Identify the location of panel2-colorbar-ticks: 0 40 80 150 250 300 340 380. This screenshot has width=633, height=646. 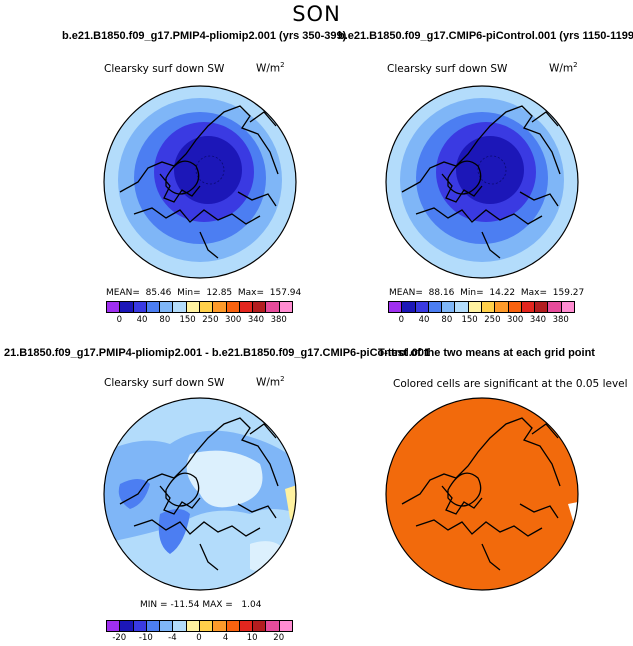
(481, 321).